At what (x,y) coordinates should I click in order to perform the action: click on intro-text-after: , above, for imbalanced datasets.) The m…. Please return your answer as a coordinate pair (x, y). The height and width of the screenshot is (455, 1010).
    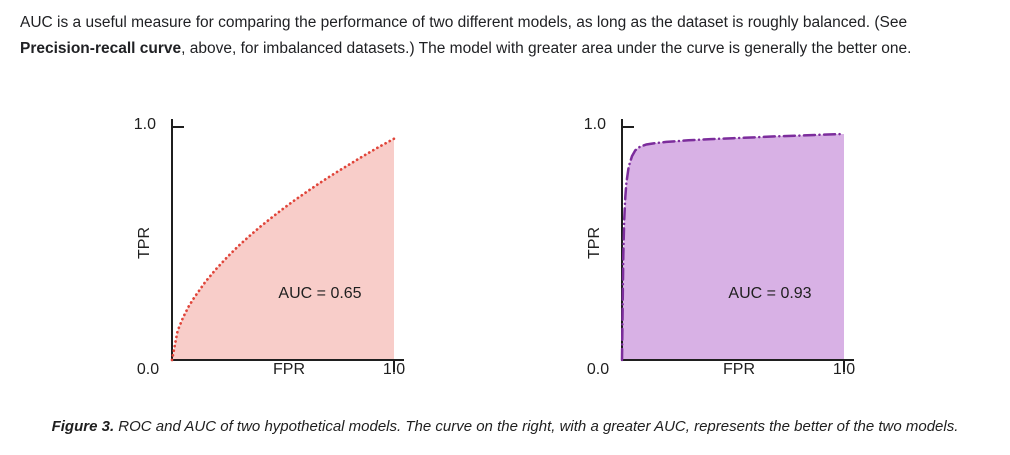
    Looking at the image, I should click on (546, 48).